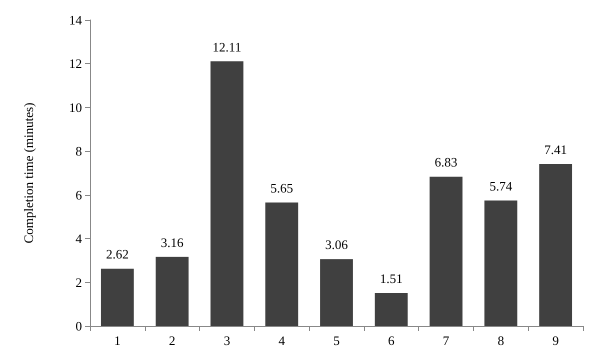 The image size is (591, 363). Describe the element at coordinates (172, 242) in the screenshot. I see `data-label: 3.16` at that location.